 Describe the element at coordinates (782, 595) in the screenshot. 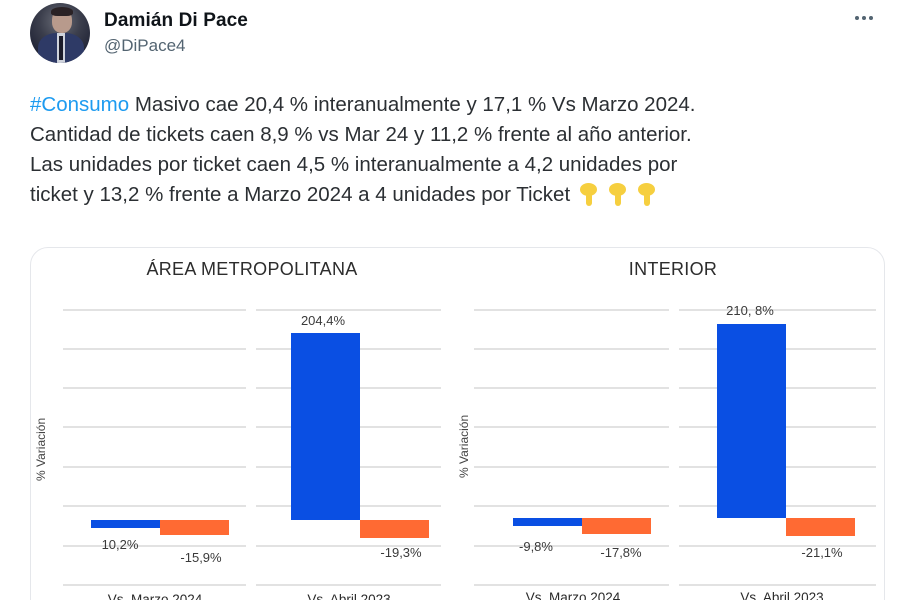

I see `category-label-interior-abril: Vs. Abril 2023` at that location.